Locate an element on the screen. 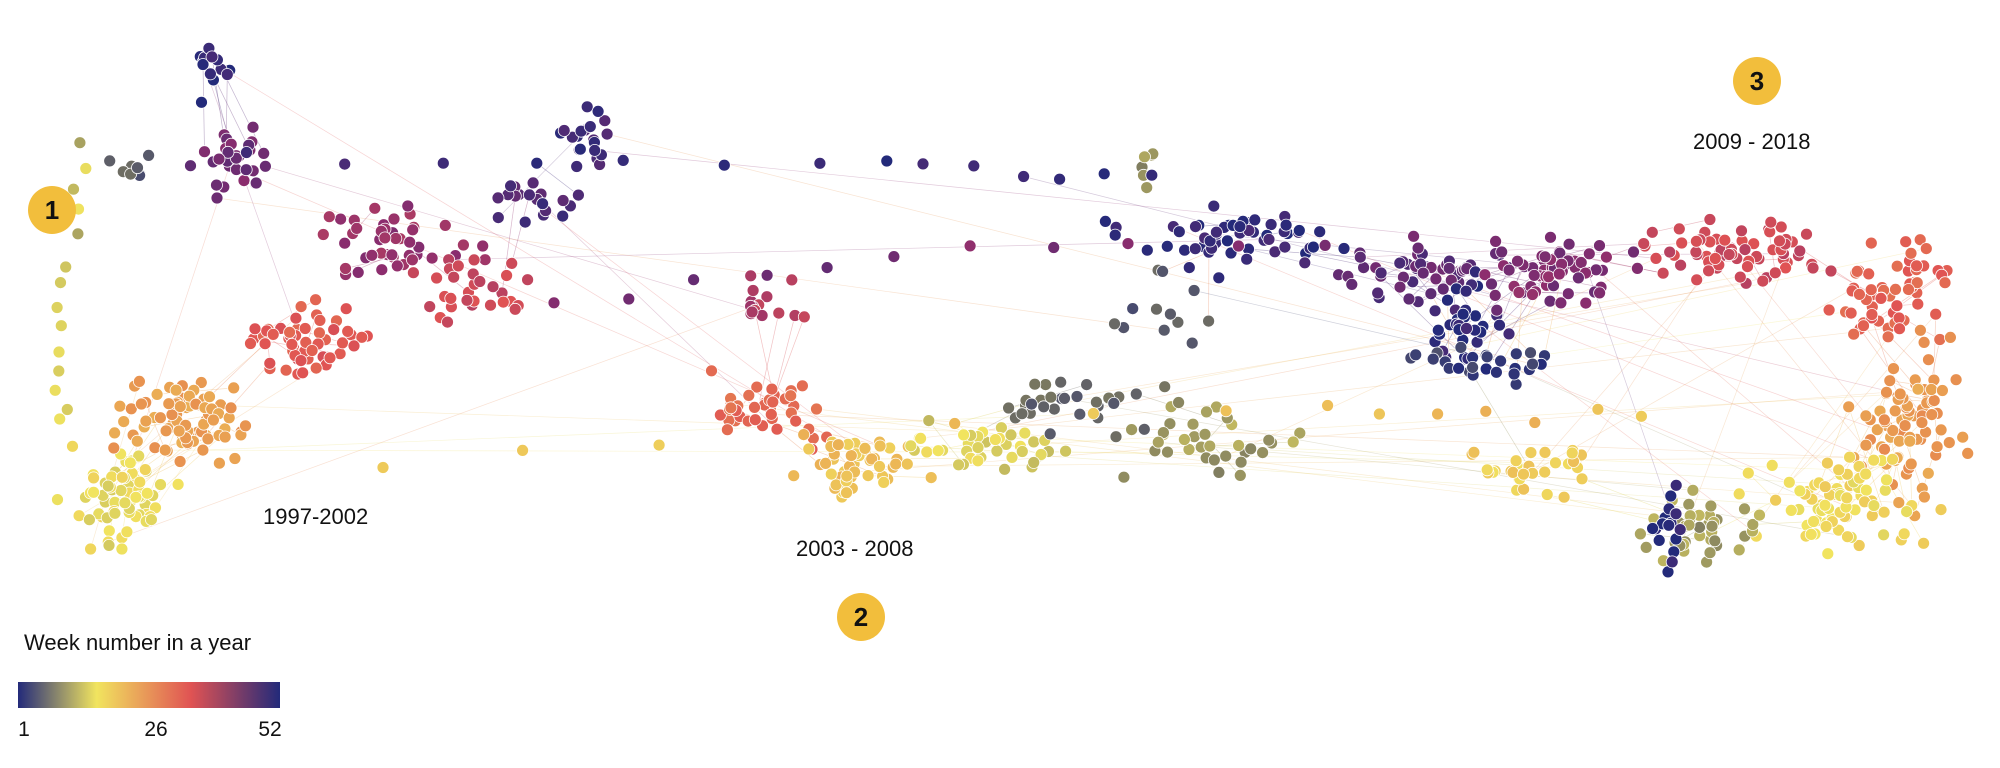  legend-tick-mid: 26 is located at coordinates (155, 729).